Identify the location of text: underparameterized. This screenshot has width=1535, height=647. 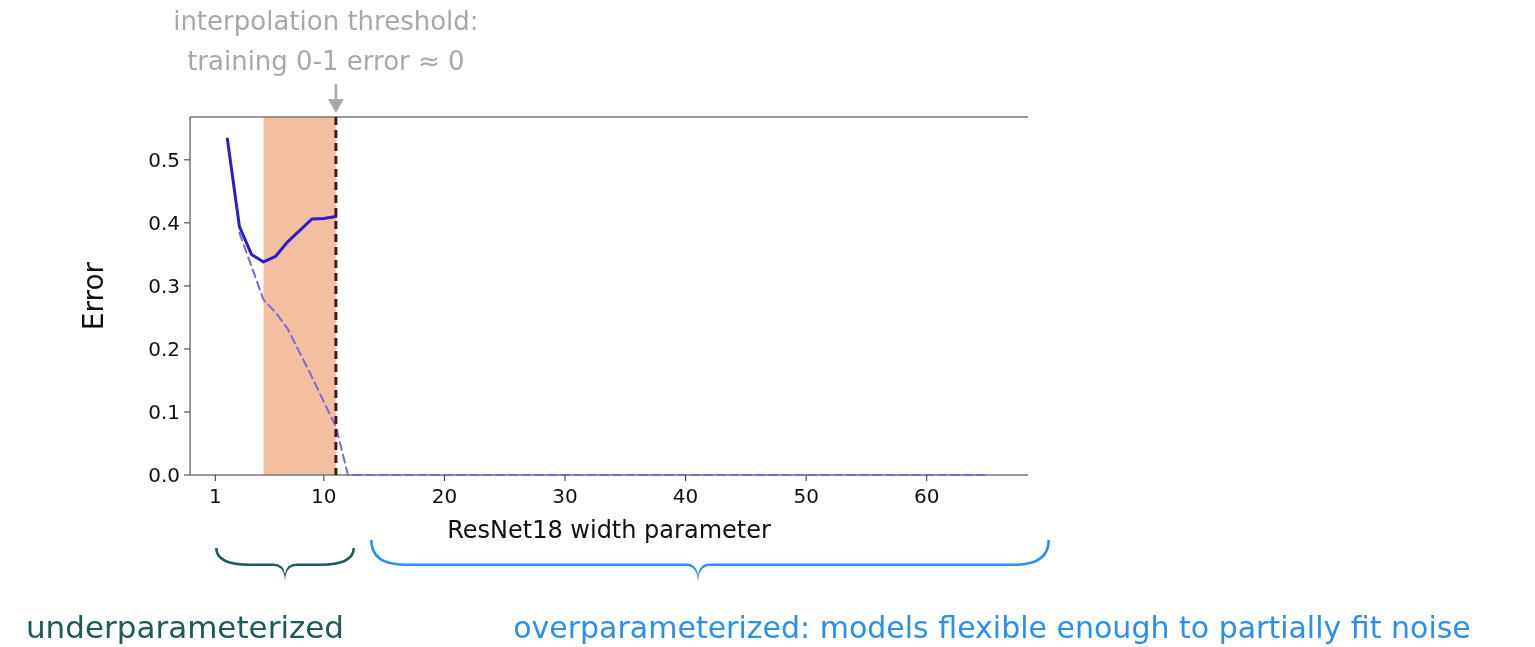
(185, 627).